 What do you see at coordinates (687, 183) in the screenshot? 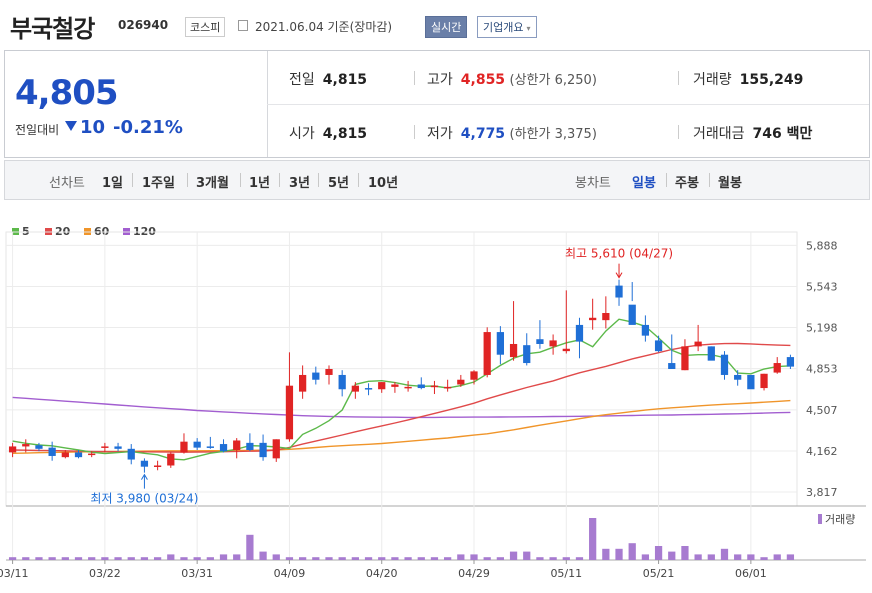
I see `tab-weekly: 주봉` at bounding box center [687, 183].